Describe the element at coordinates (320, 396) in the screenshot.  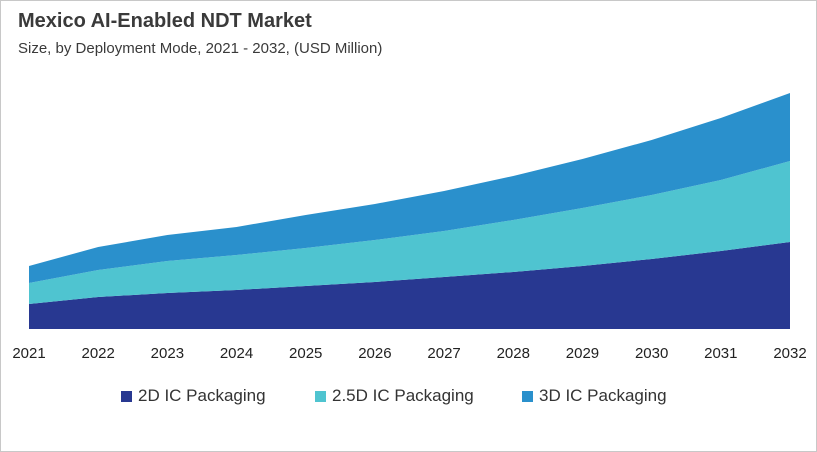
I see `legend-swatch-2-5d` at that location.